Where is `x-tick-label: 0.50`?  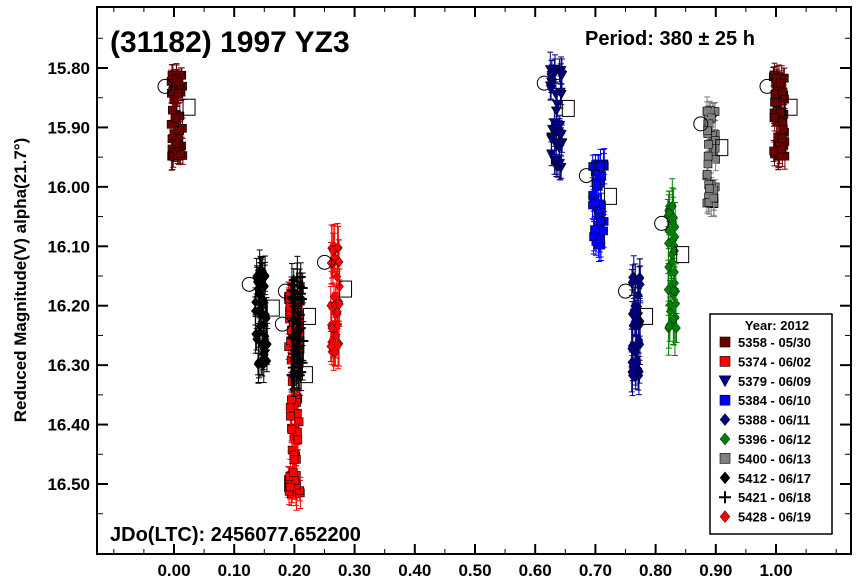
x-tick-label: 0.50 is located at coordinates (474, 570).